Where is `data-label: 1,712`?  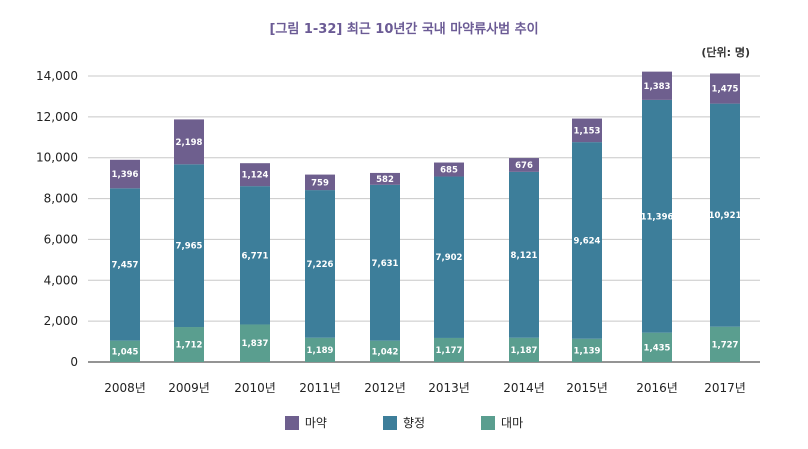
data-label: 1,712 is located at coordinates (189, 346).